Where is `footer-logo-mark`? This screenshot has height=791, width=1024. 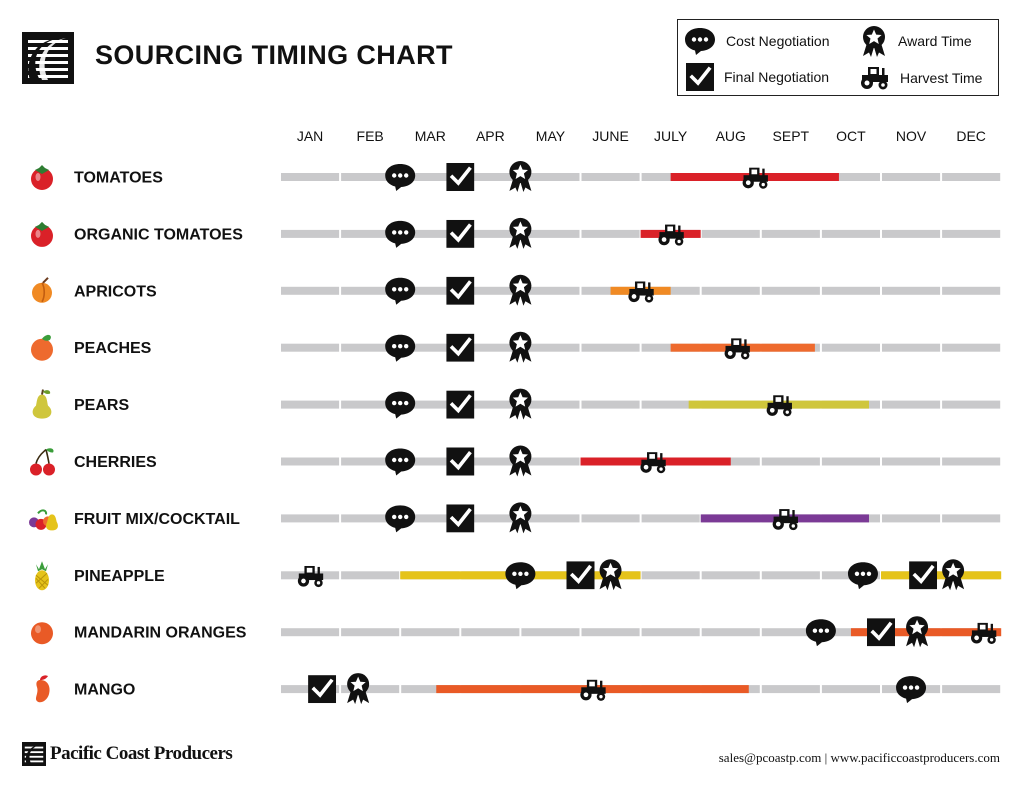
footer-logo-mark is located at coordinates (34, 754).